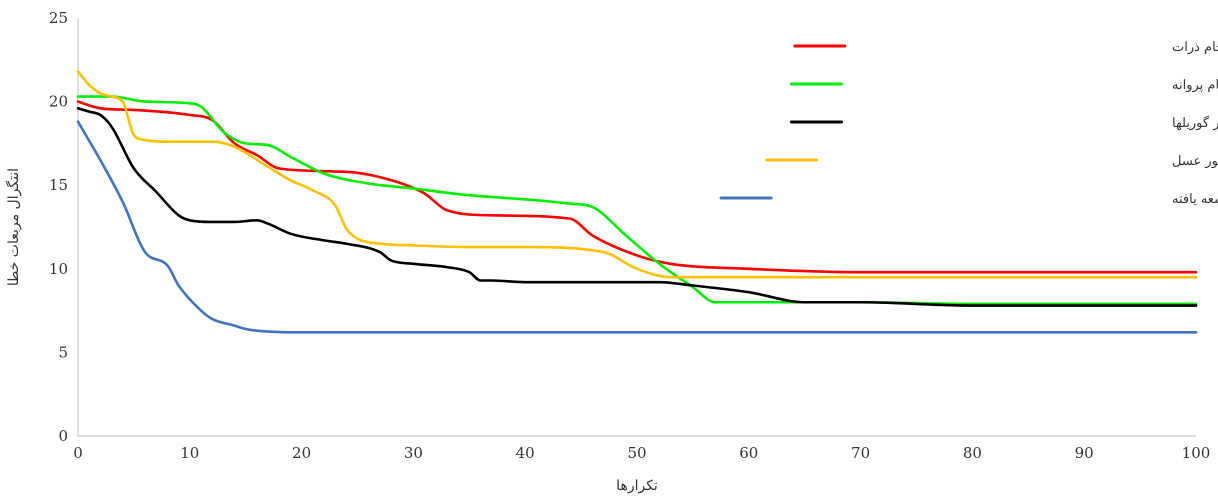 Image resolution: width=1218 pixels, height=500 pixels. I want to click on x-tick-label: 90, so click(1084, 453).